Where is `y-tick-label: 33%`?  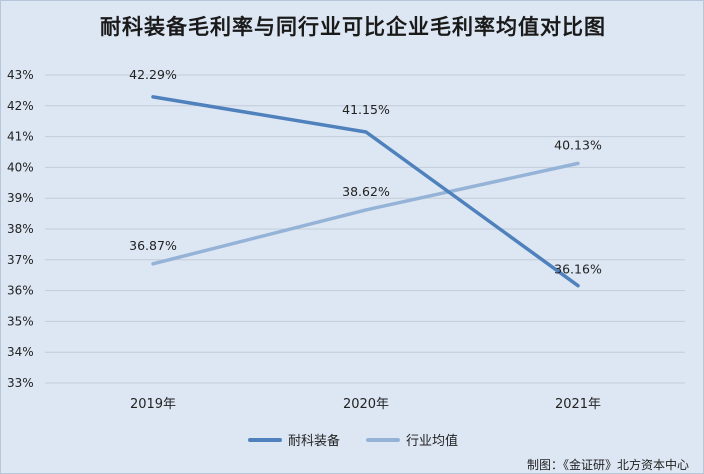
y-tick-label: 33% is located at coordinates (20, 383).